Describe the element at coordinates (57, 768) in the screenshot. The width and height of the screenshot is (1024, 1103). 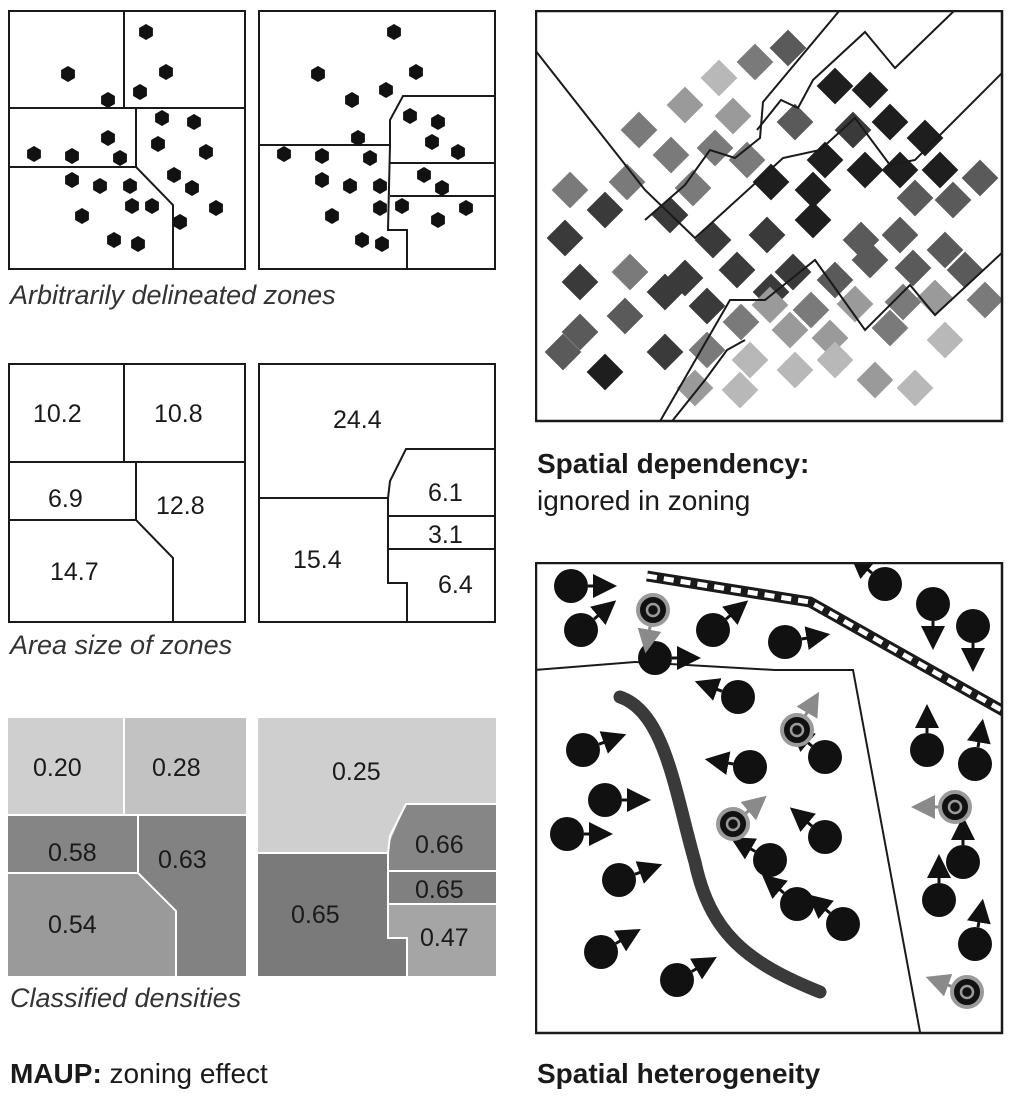
I see `zone-density-label: 0.20` at that location.